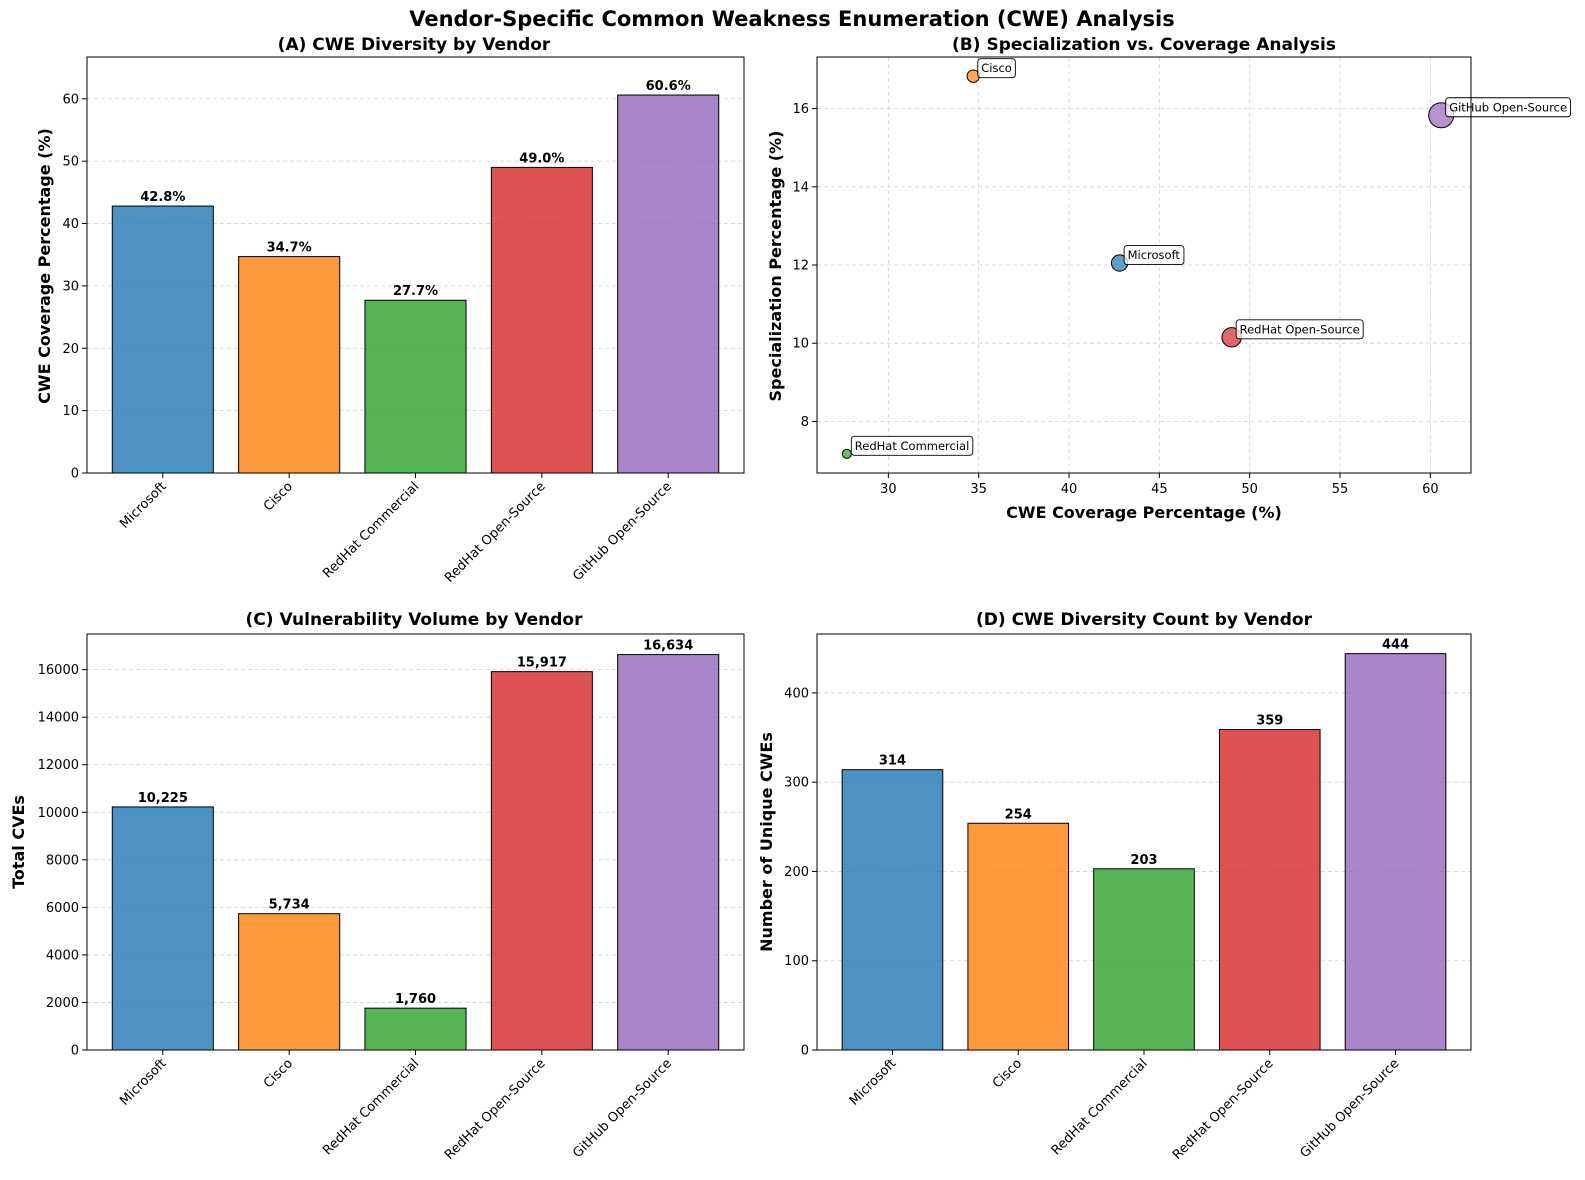  Describe the element at coordinates (70, 349) in the screenshot. I see `panel-a-ytick-label: 20` at that location.